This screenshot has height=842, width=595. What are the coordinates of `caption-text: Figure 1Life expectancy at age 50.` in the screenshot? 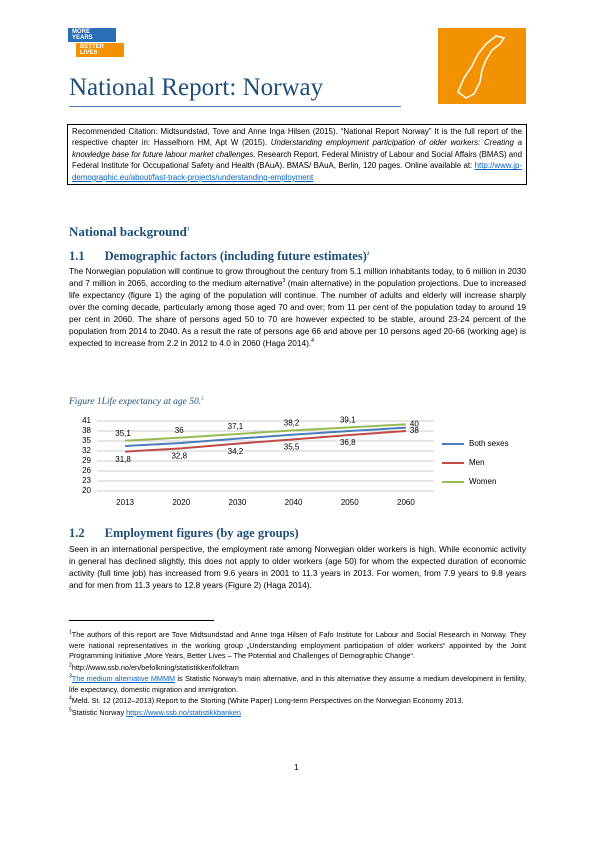 It's located at (135, 402).